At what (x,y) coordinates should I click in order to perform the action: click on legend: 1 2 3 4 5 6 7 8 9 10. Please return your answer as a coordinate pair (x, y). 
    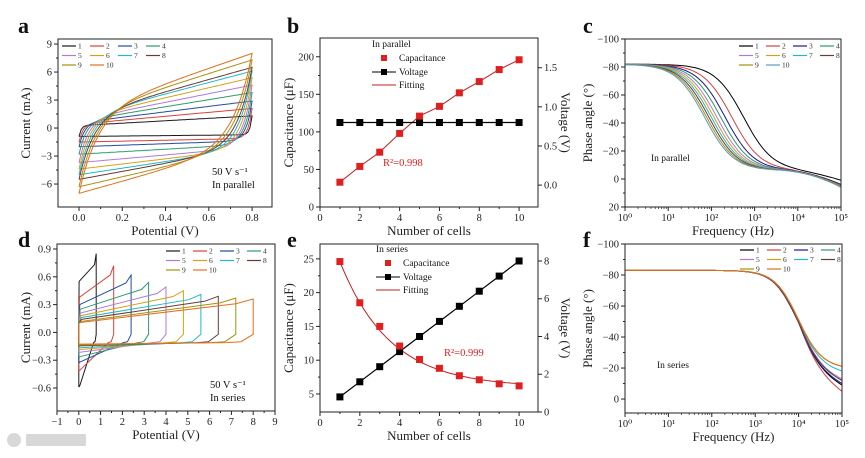
    Looking at the image, I should click on (790, 260).